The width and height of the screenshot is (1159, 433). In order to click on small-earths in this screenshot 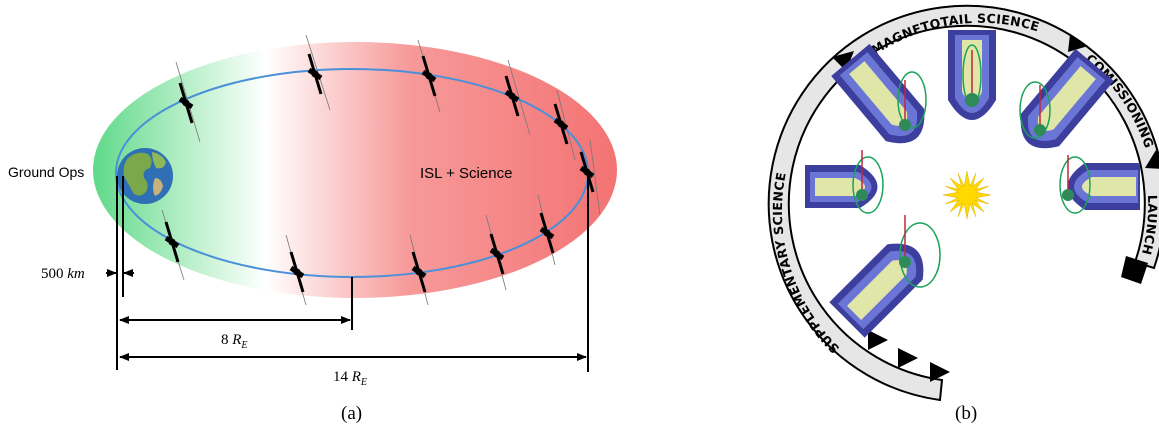, I will do `click(965, 193)`.